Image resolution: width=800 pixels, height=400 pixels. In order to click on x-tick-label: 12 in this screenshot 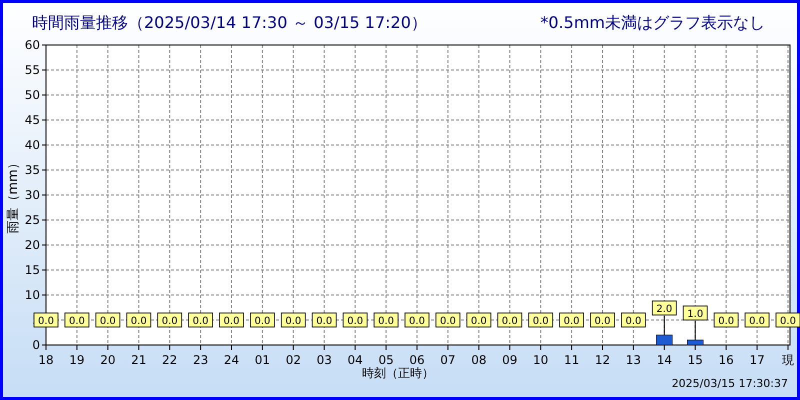, I will do `click(602, 360)`.